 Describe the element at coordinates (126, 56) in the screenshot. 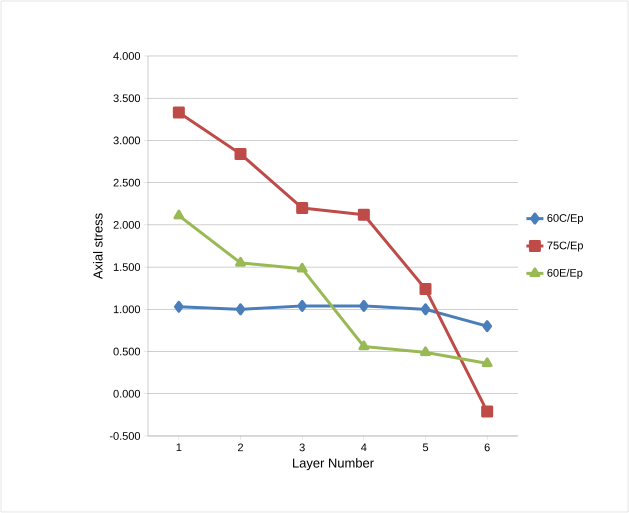

I see `y-tick-label: 4.000` at that location.